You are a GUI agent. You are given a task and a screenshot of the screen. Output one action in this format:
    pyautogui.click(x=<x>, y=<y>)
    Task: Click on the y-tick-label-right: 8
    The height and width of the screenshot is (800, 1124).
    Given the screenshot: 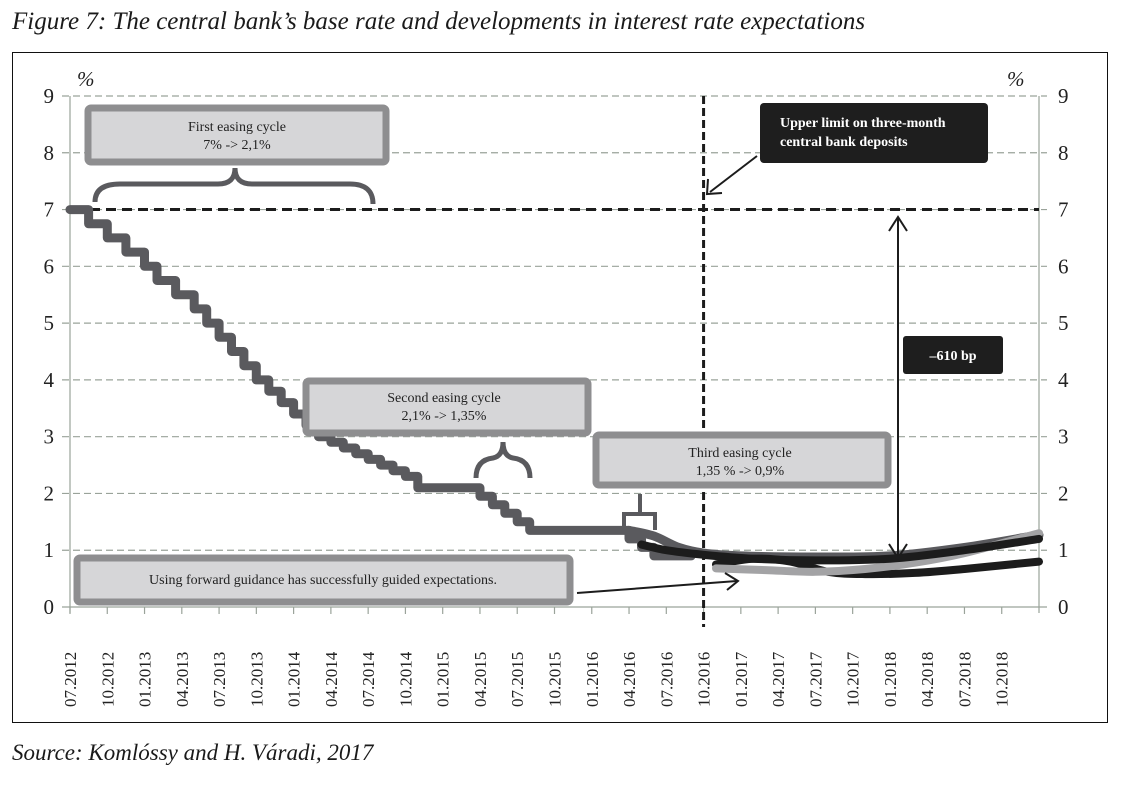 What is the action you would take?
    pyautogui.click(x=1063, y=153)
    